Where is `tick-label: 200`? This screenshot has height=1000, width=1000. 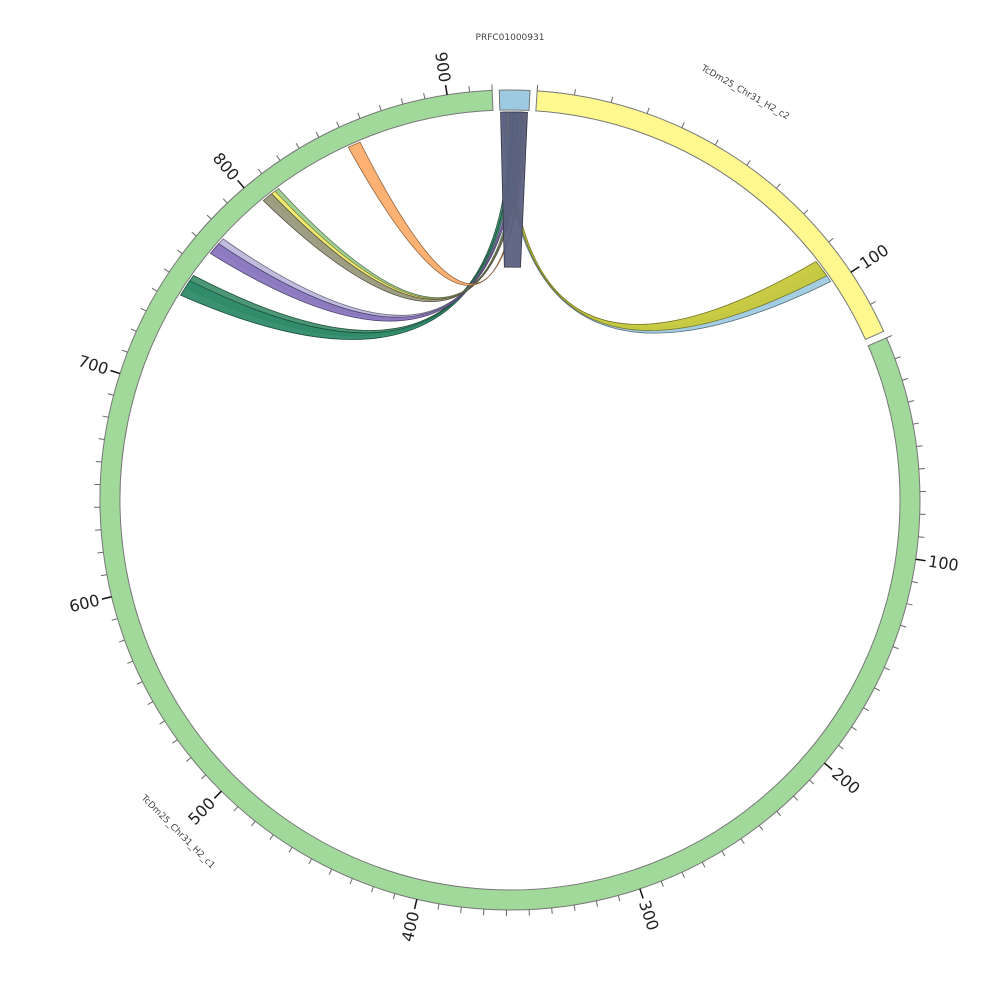
tick-label: 200 is located at coordinates (846, 781).